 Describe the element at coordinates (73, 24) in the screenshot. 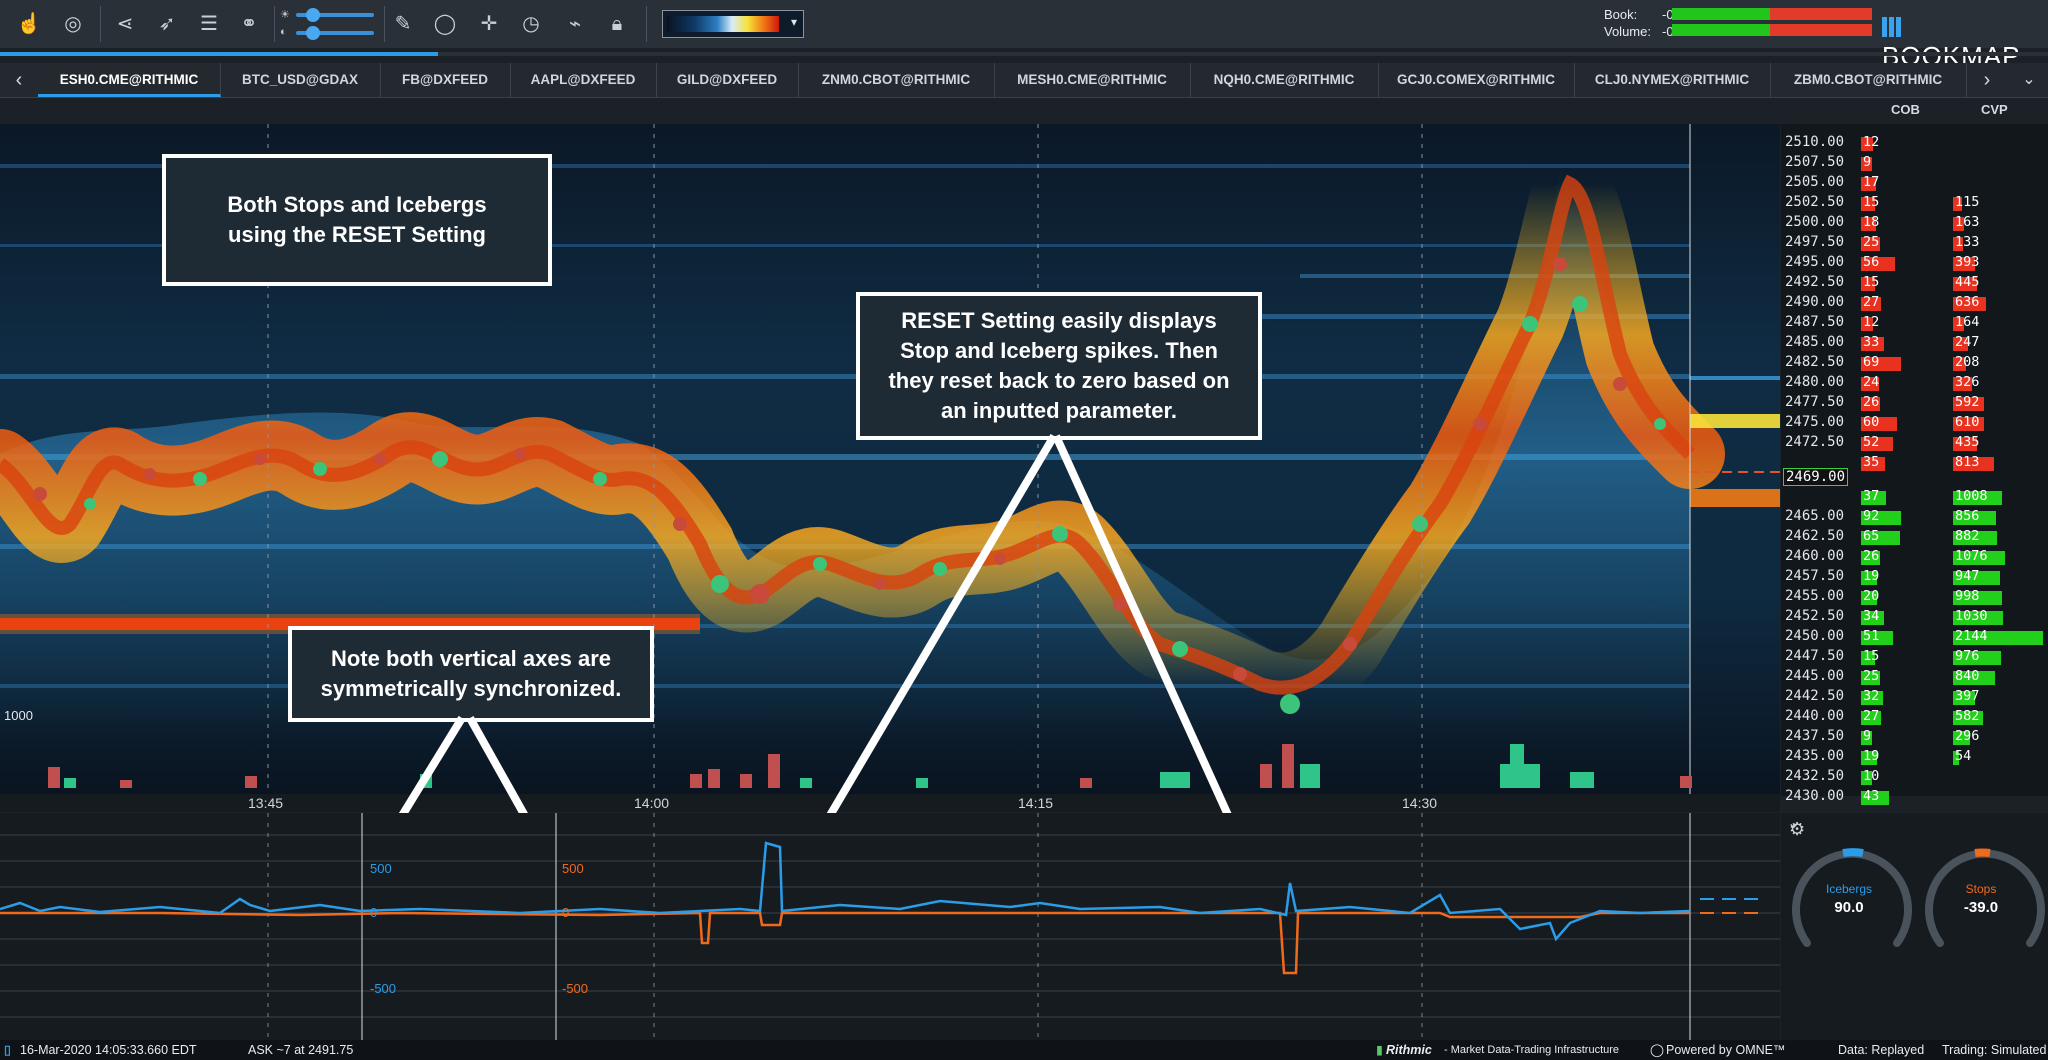

I see `screenshot-icon: ◎` at that location.